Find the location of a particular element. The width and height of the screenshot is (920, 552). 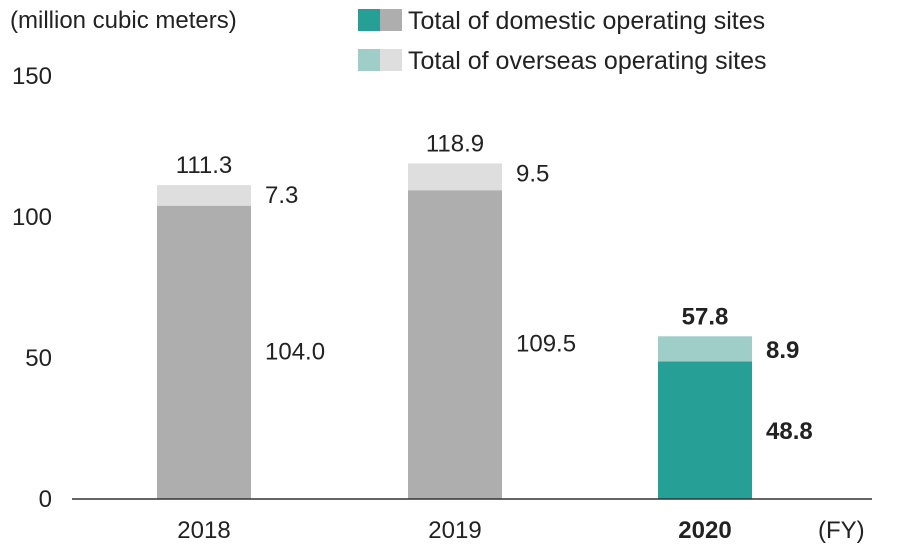

legend-label-domestic: Total of domestic operating sites is located at coordinates (586, 21).